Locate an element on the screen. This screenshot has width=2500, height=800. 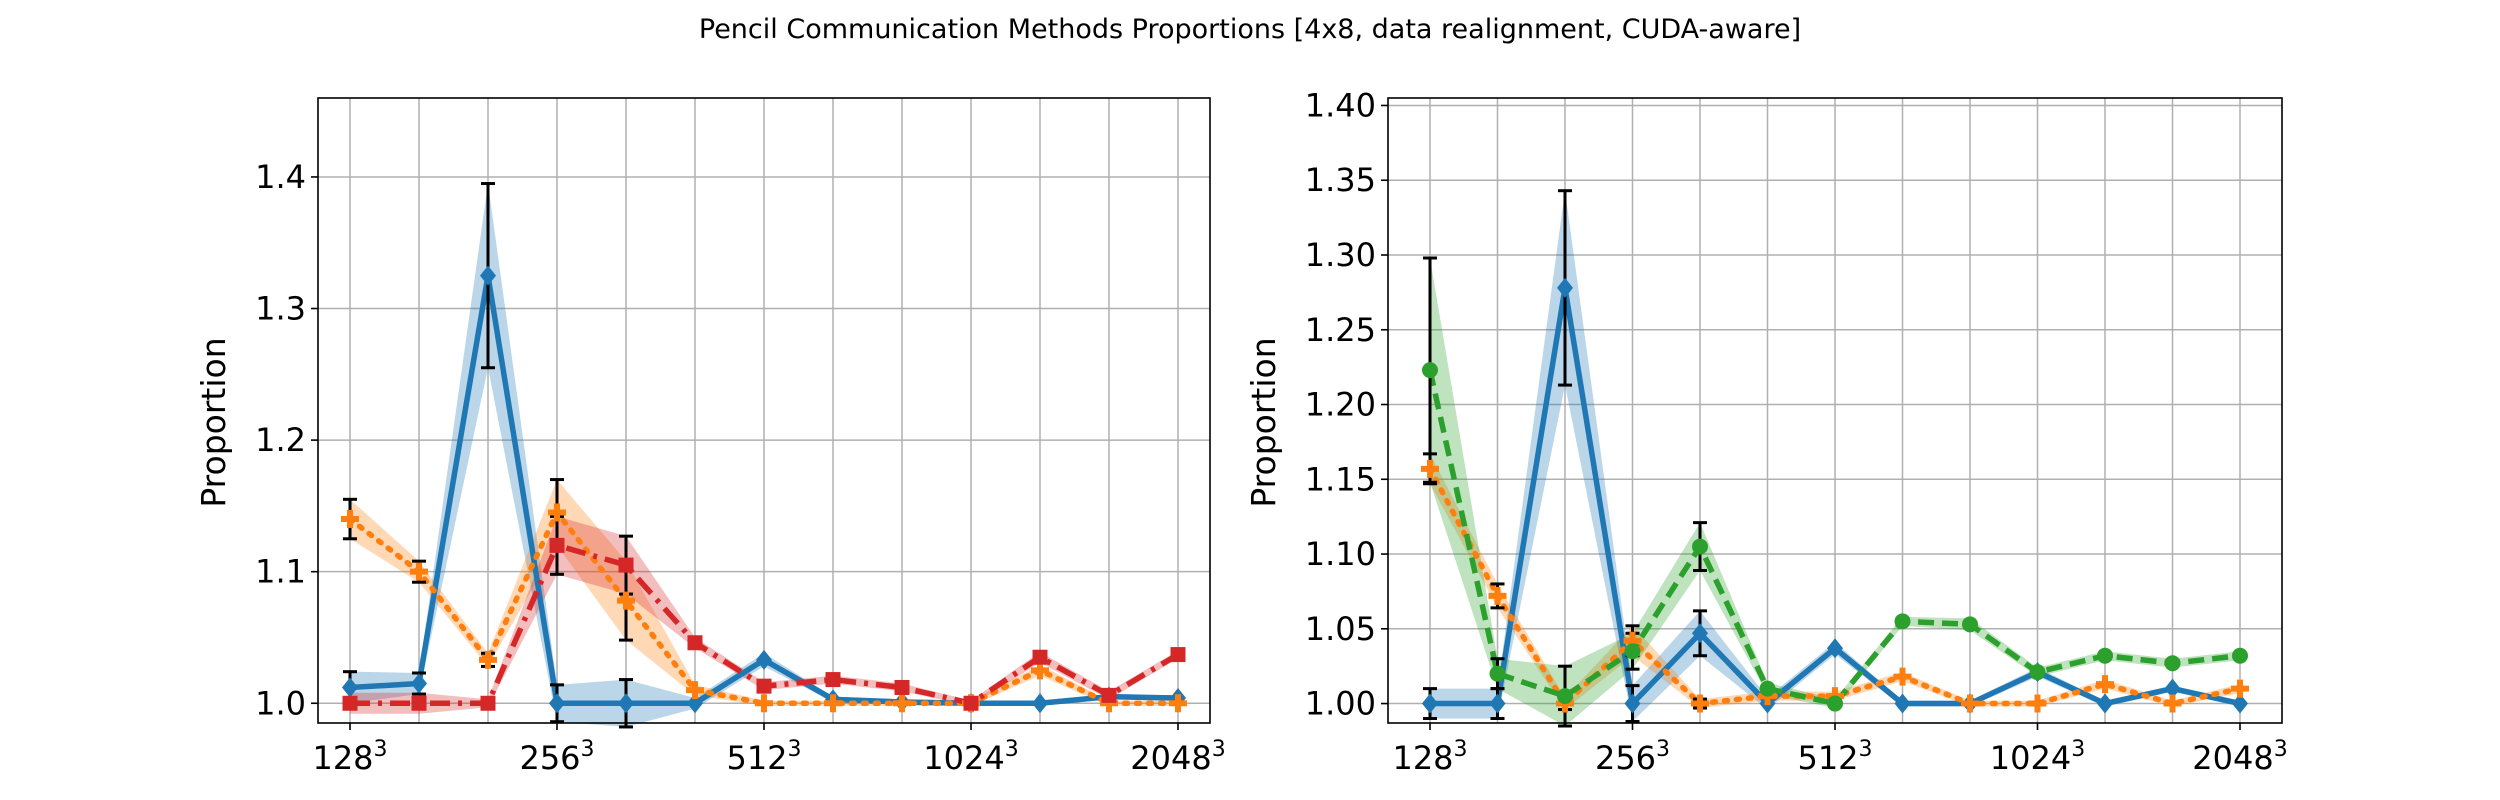
y-tick-label: 1.1 is located at coordinates (280, 572).